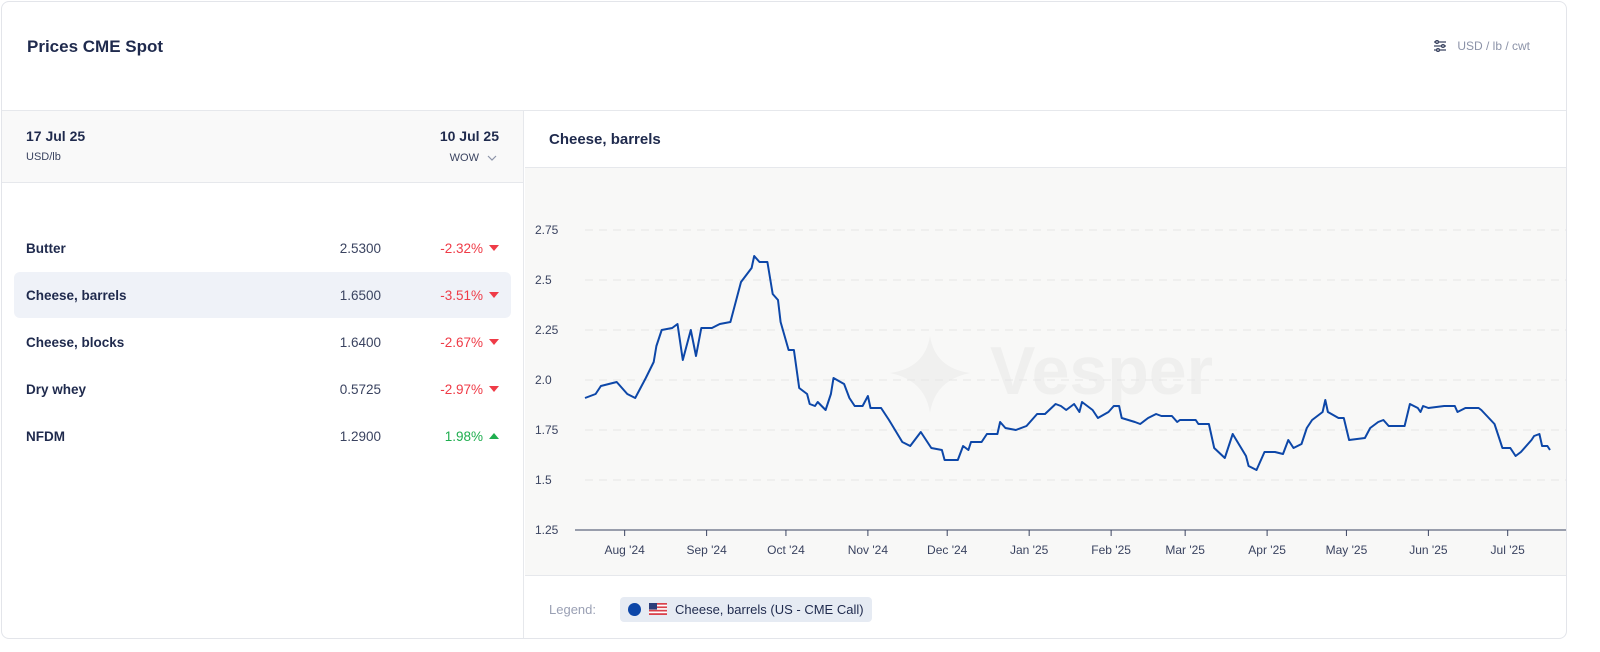 This screenshot has width=1600, height=652. What do you see at coordinates (1493, 46) in the screenshot?
I see `units-label: USD / lb / cwt` at bounding box center [1493, 46].